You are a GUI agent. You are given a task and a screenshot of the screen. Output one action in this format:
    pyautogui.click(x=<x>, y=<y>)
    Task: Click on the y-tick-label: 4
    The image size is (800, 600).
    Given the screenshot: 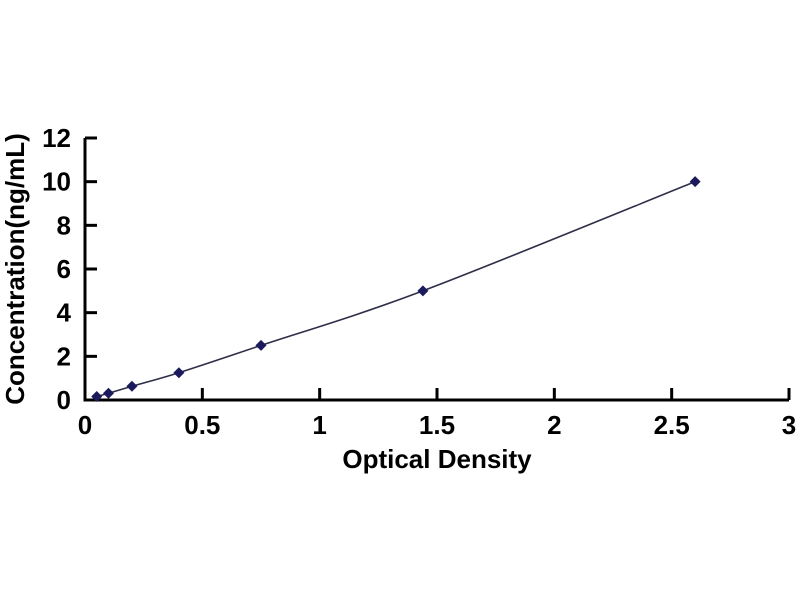 What is the action you would take?
    pyautogui.click(x=64, y=313)
    